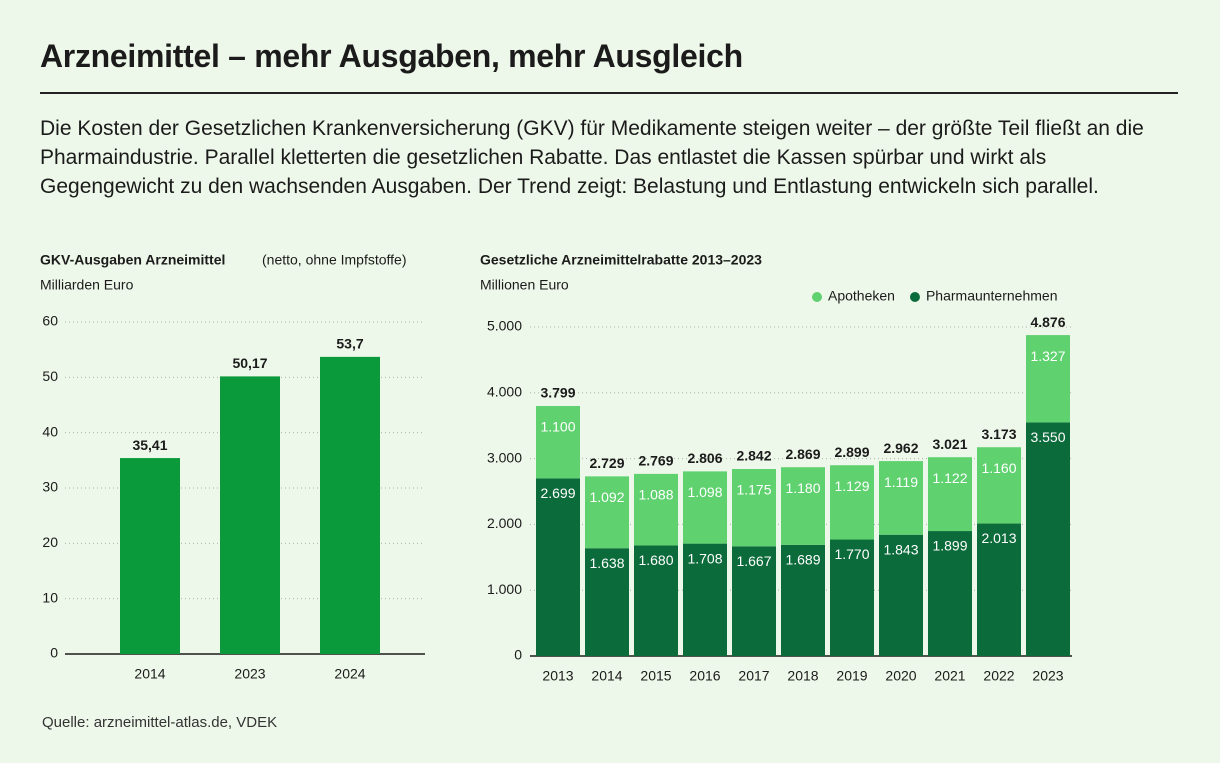 Image resolution: width=1220 pixels, height=763 pixels. What do you see at coordinates (504, 523) in the screenshot?
I see `y-tick-label: 2.000` at bounding box center [504, 523].